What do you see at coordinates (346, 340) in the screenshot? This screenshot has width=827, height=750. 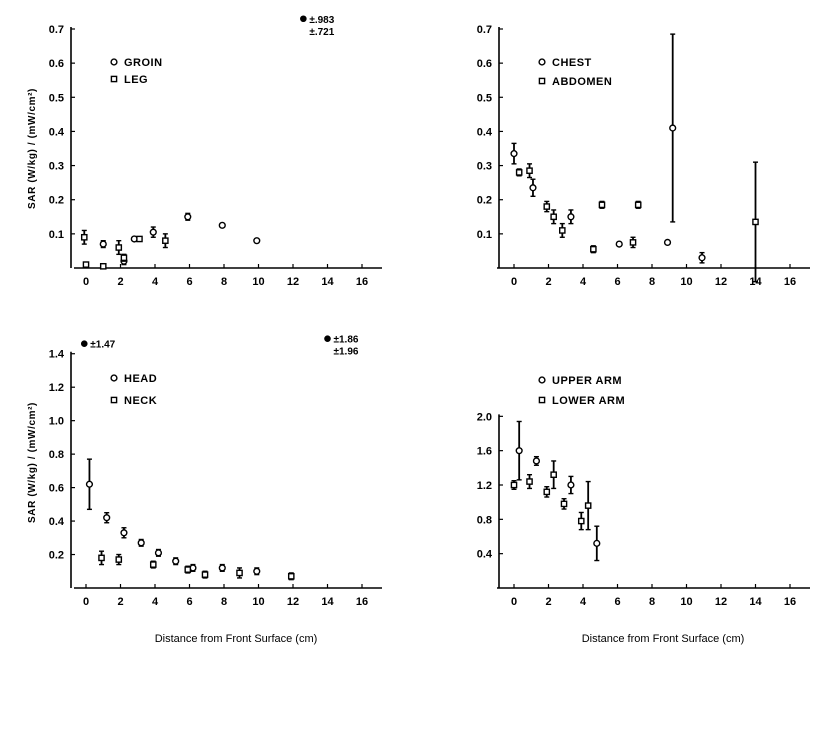 I see `off-scale-annotation: ±1.86` at bounding box center [346, 340].